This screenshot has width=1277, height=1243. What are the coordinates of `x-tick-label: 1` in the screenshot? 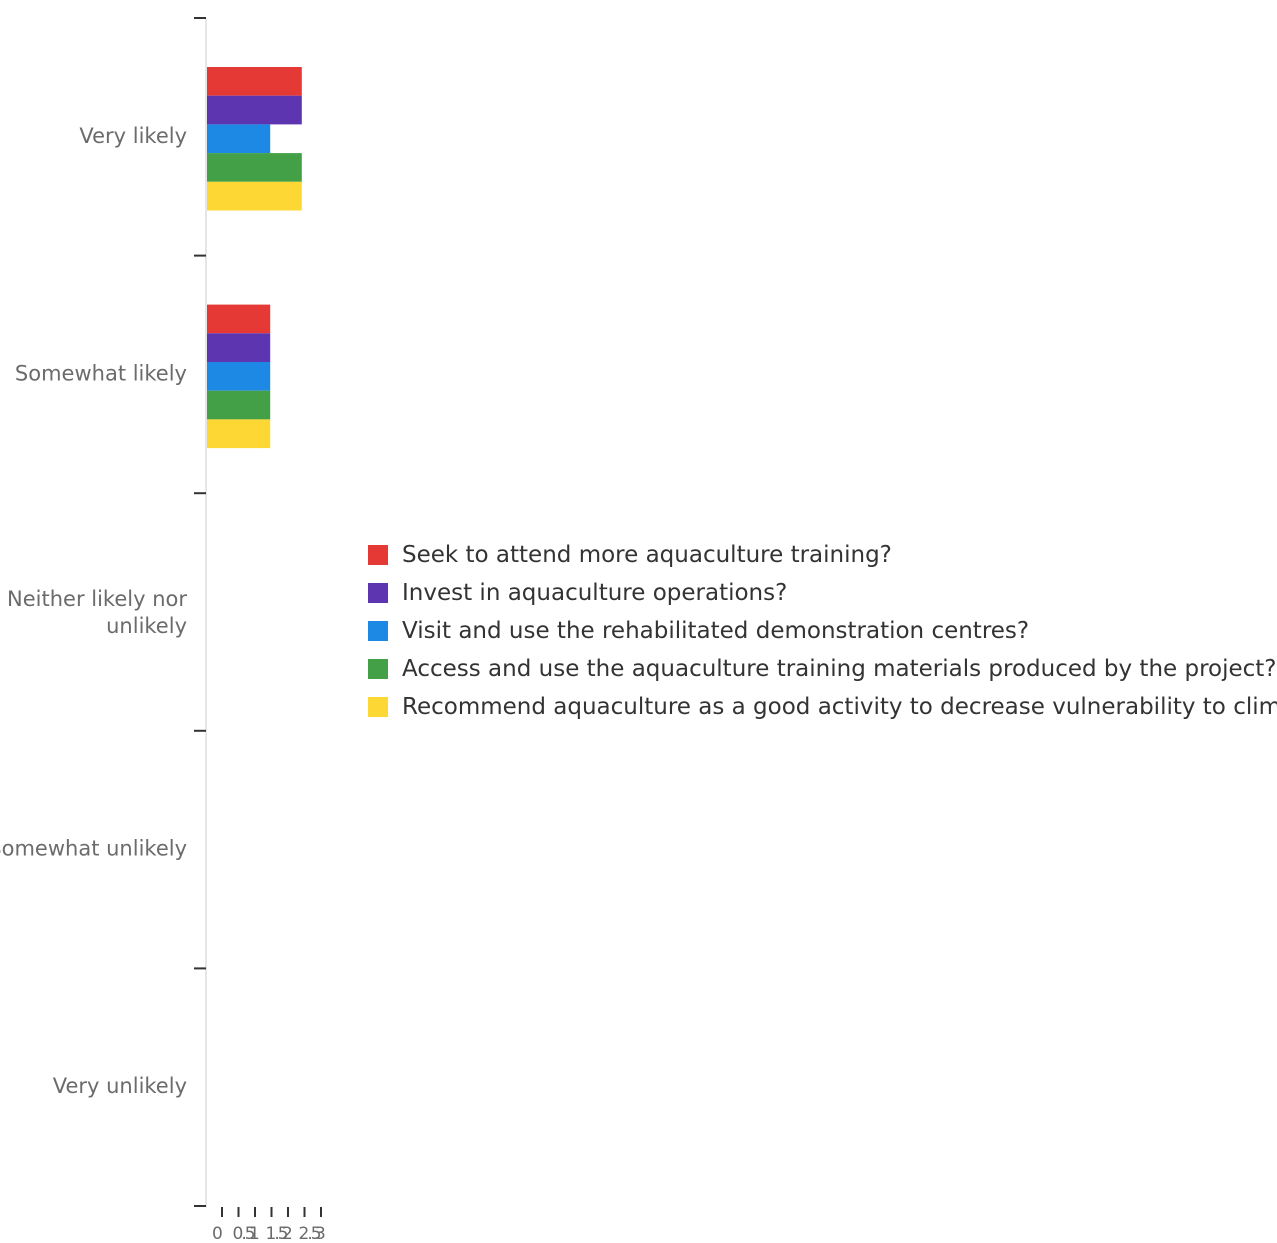 It's located at (254, 1233).